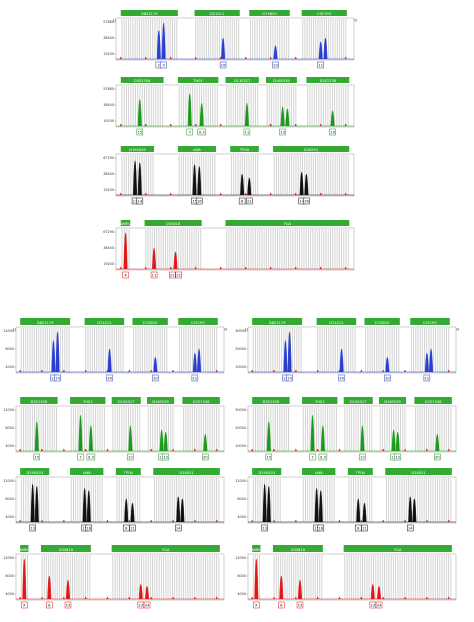 This screenshot has height=622, width=474. What do you see at coordinates (235, 39) in the screenshot?
I see `plot-area` at bounding box center [235, 39].